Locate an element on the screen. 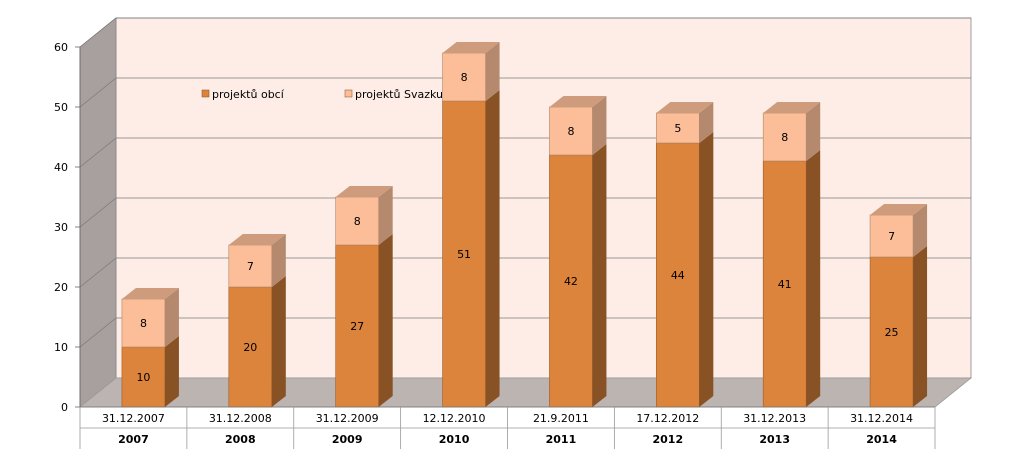 The height and width of the screenshot is (449, 1024). bar-1-s1-side is located at coordinates (278, 260).